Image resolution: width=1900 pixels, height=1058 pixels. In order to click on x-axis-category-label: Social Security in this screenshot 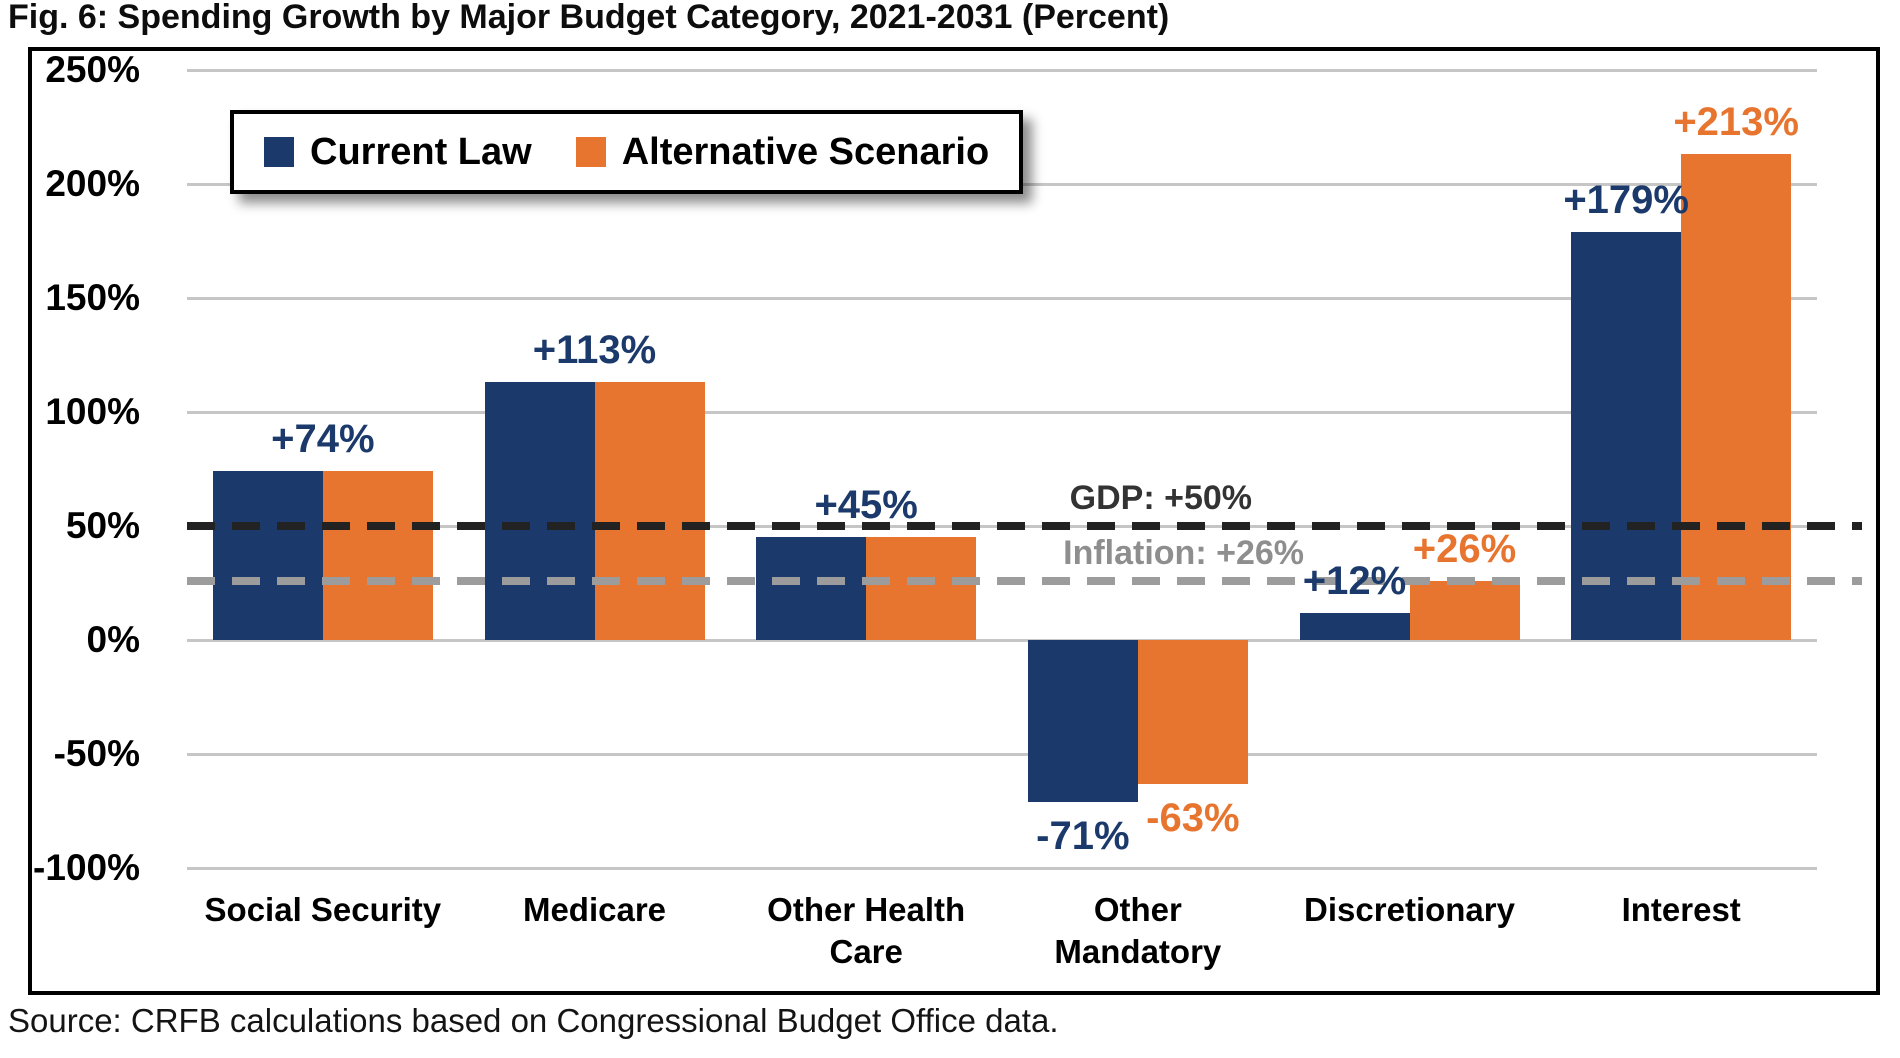, I will do `click(323, 909)`.